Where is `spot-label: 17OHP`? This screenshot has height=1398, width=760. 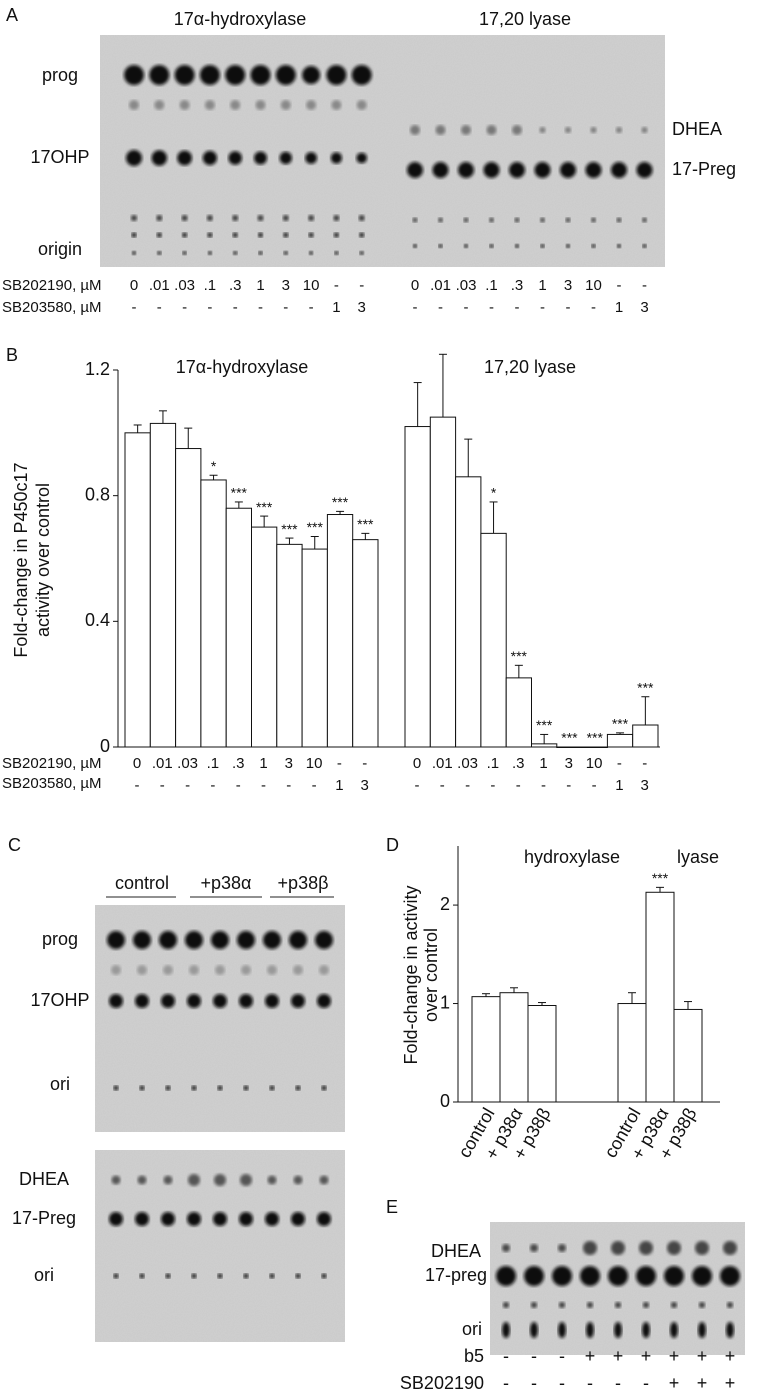 spot-label: 17OHP is located at coordinates (59, 157).